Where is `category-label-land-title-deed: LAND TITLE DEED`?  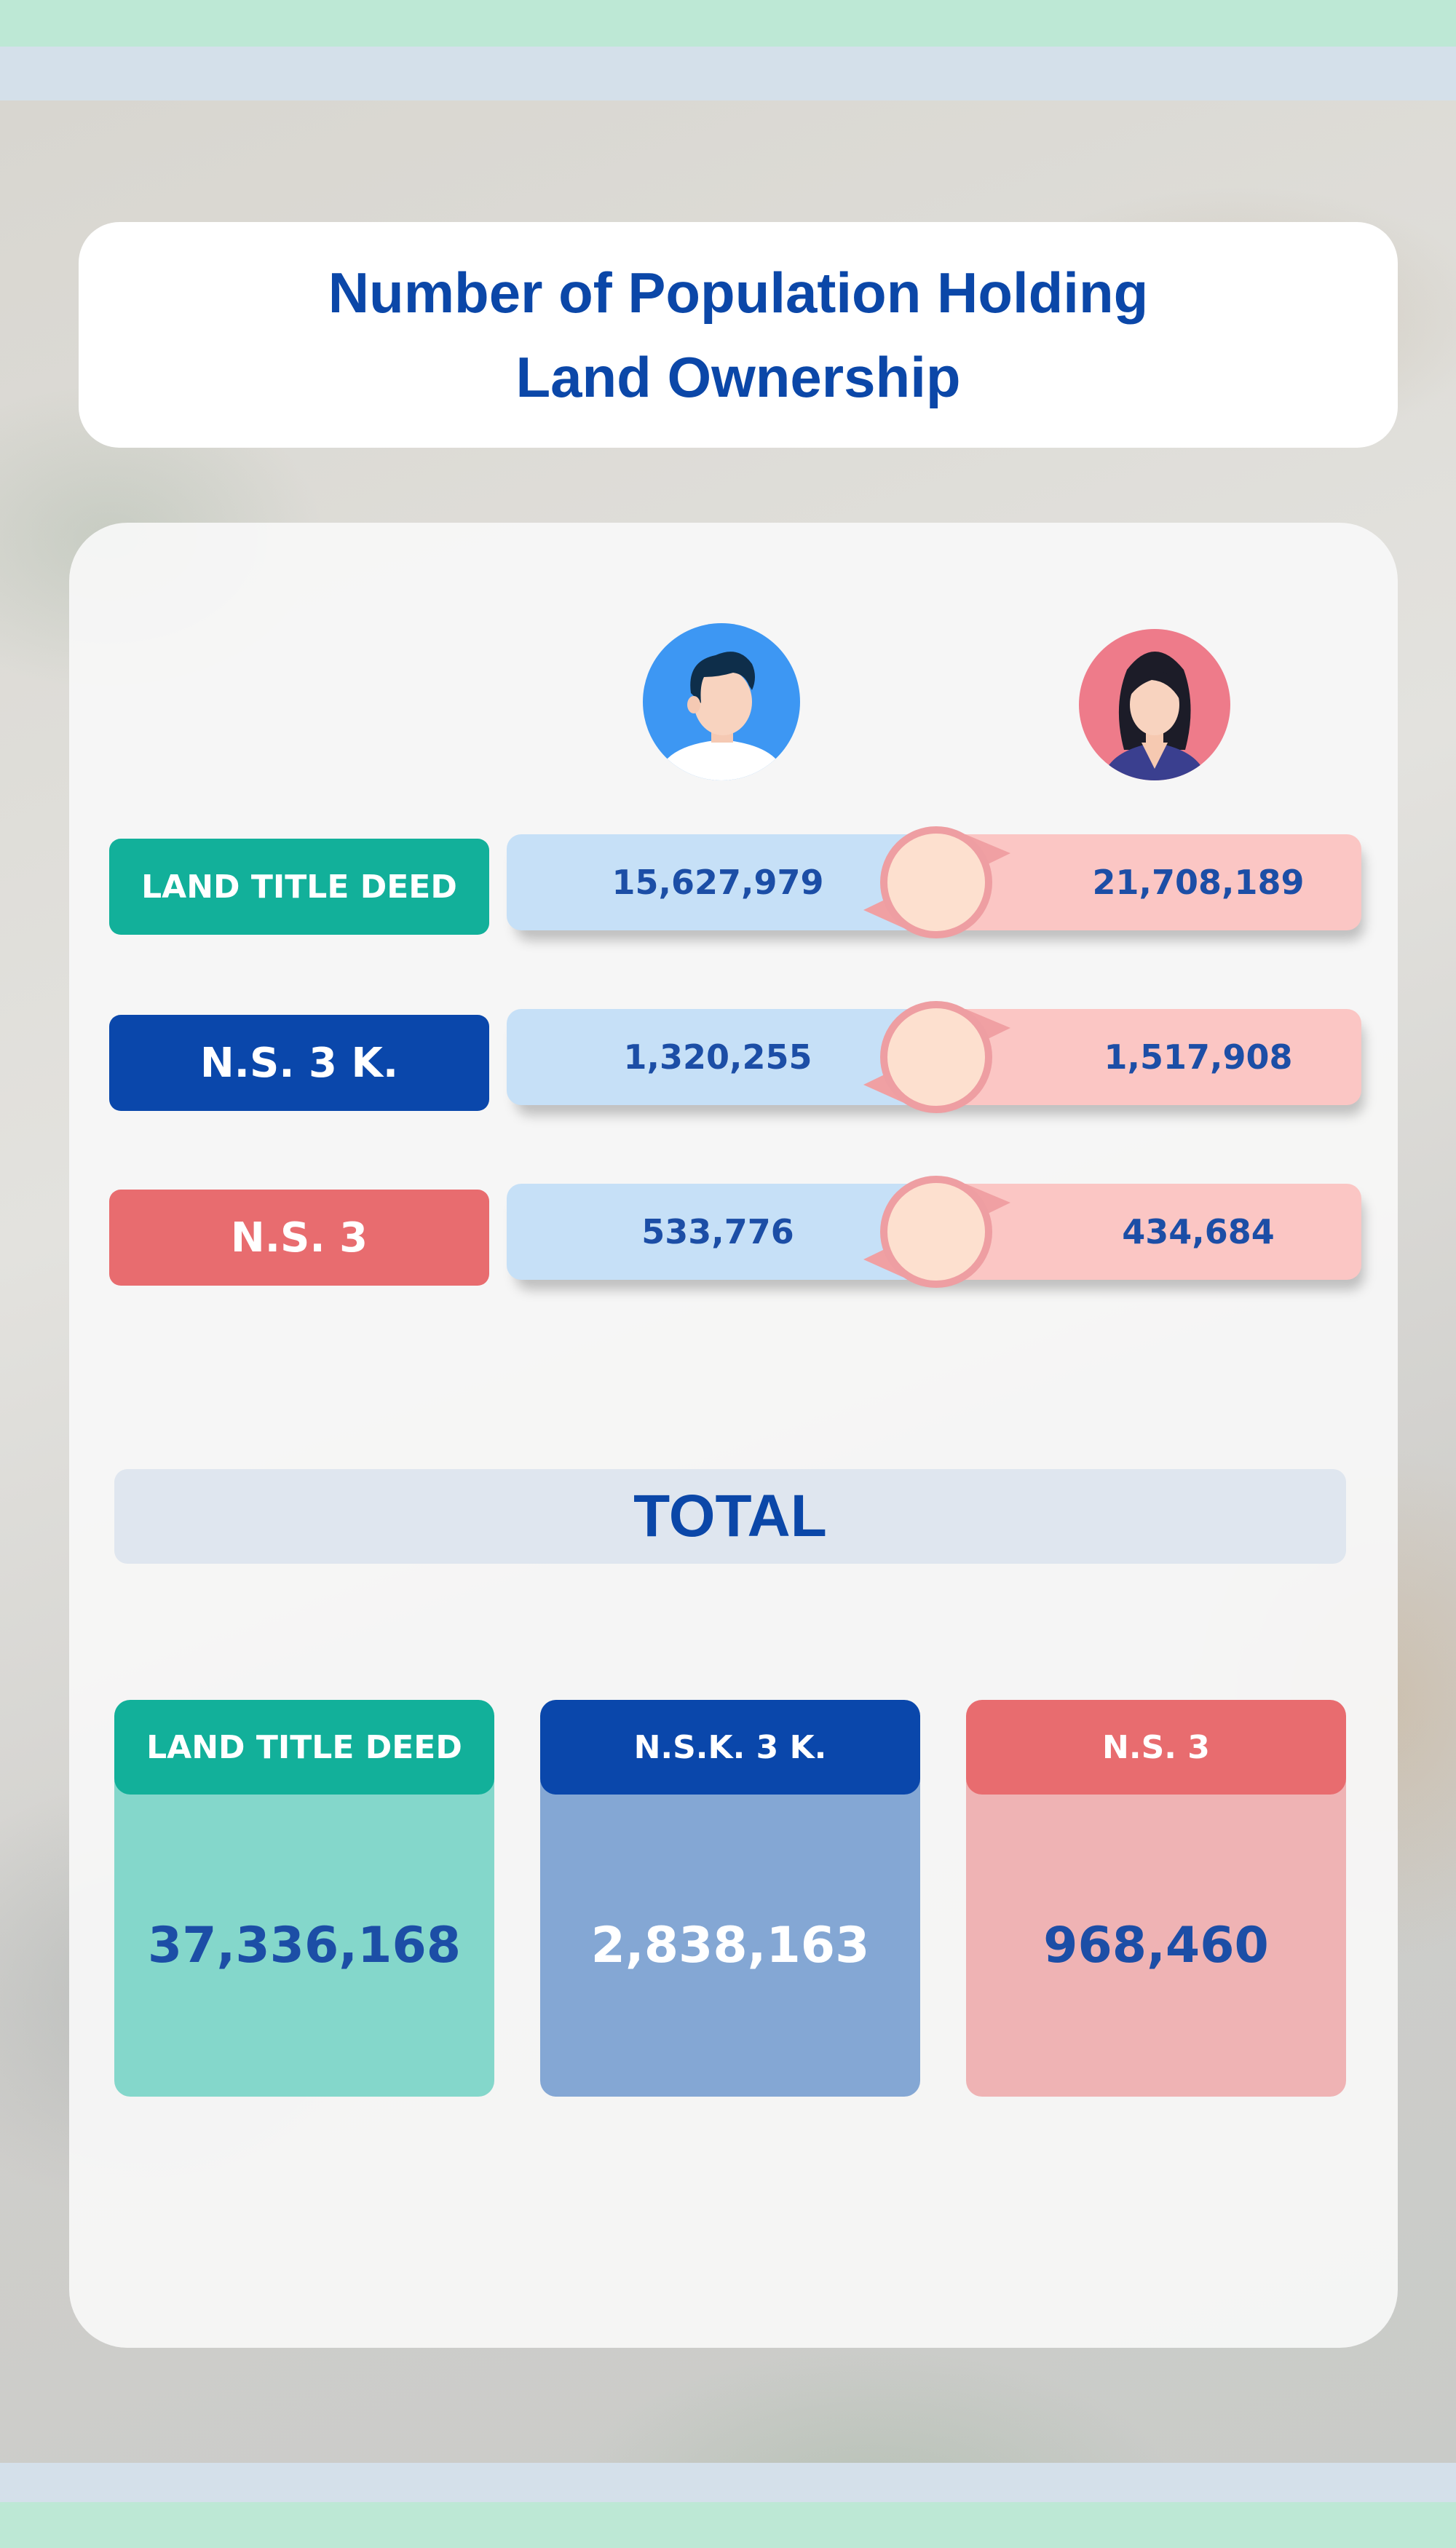
category-label-land-title-deed: LAND TITLE DEED is located at coordinates (299, 887).